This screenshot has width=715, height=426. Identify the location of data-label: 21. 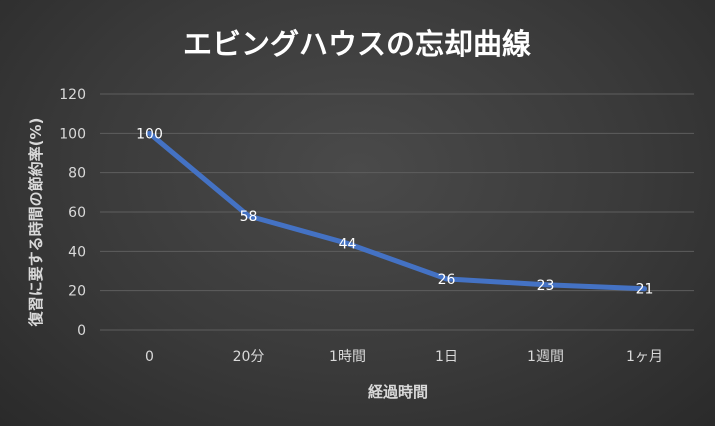
(645, 290).